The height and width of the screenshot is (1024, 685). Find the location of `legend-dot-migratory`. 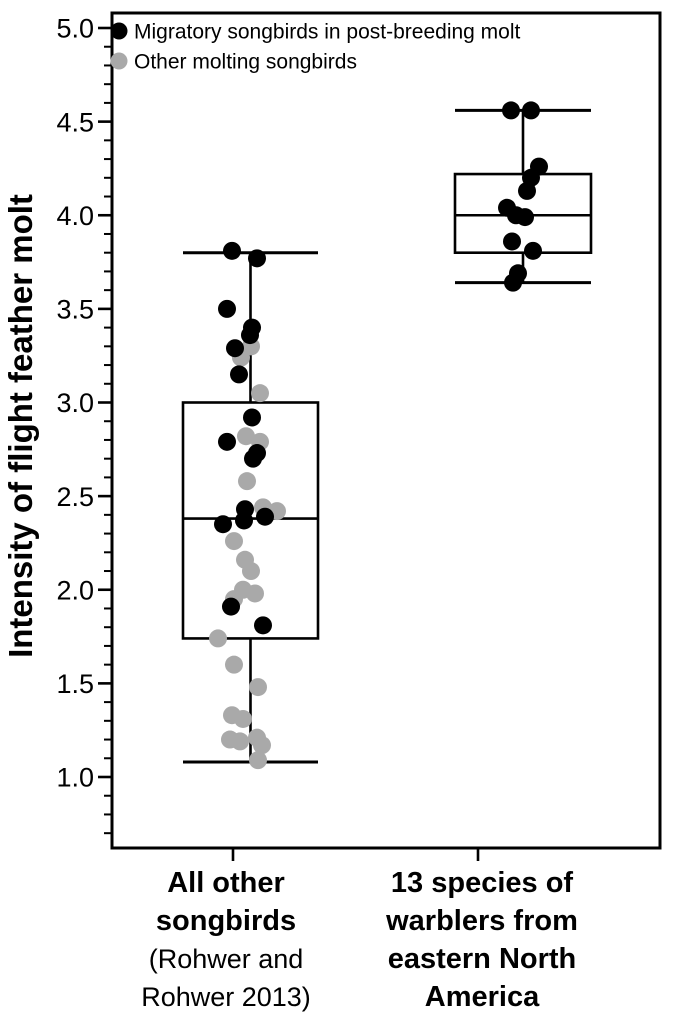

legend-dot-migratory is located at coordinates (119, 31).